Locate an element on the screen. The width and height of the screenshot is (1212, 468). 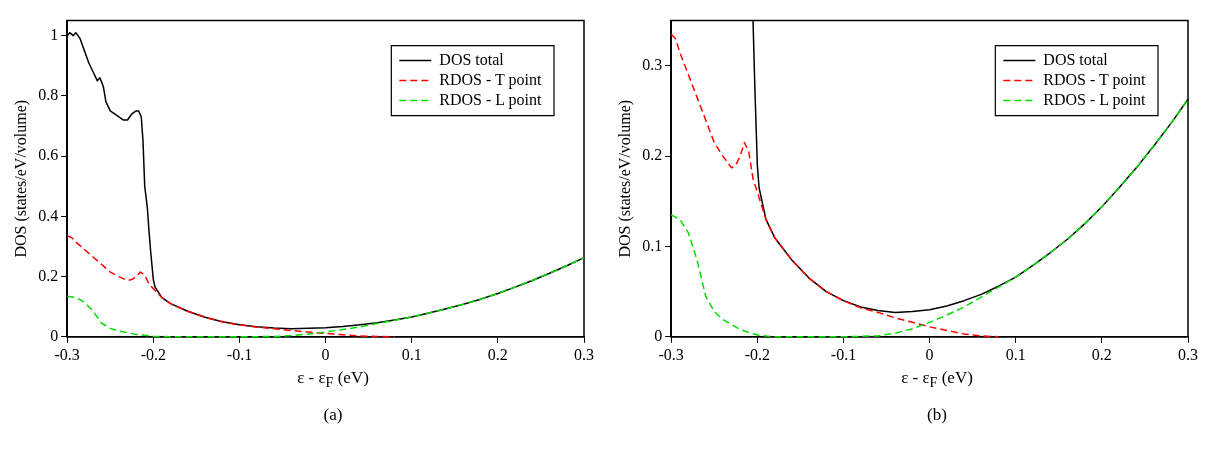
text: (b) is located at coordinates (937, 415).